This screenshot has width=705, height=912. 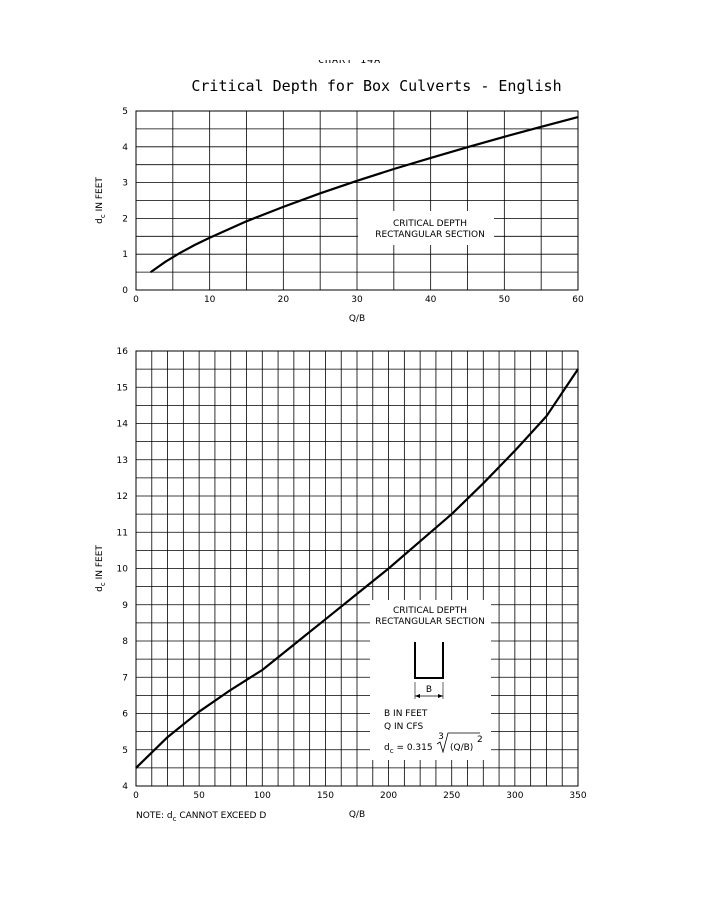 I want to click on radical-sign, so click(x=458, y=743).